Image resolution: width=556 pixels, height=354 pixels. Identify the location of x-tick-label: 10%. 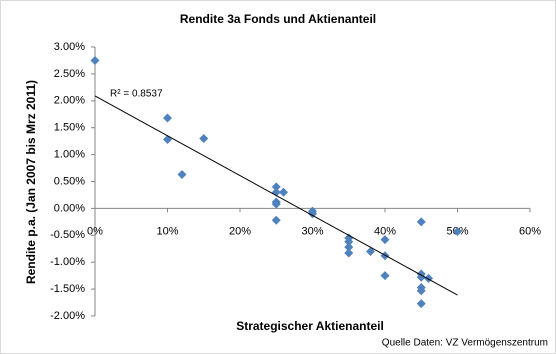
(167, 231).